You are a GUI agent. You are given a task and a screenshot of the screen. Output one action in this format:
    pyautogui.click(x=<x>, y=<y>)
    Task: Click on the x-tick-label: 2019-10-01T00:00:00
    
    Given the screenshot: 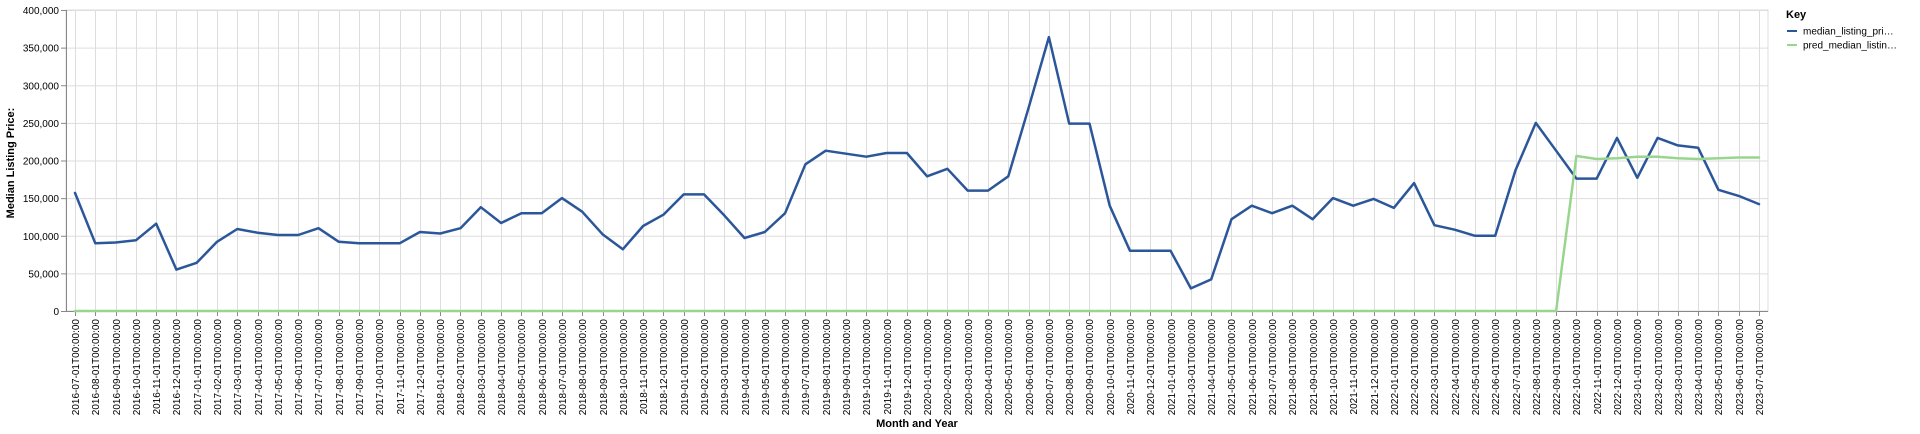 What is the action you would take?
    pyautogui.click(x=867, y=367)
    